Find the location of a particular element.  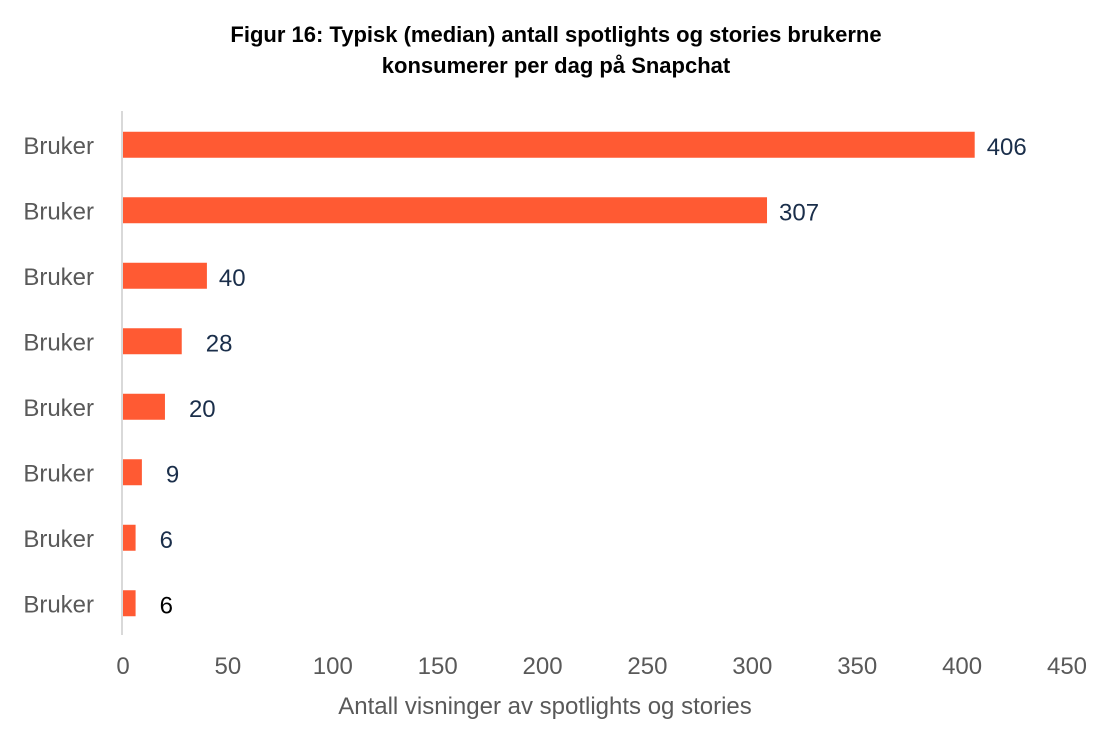

x-tick-label: 400 is located at coordinates (962, 666).